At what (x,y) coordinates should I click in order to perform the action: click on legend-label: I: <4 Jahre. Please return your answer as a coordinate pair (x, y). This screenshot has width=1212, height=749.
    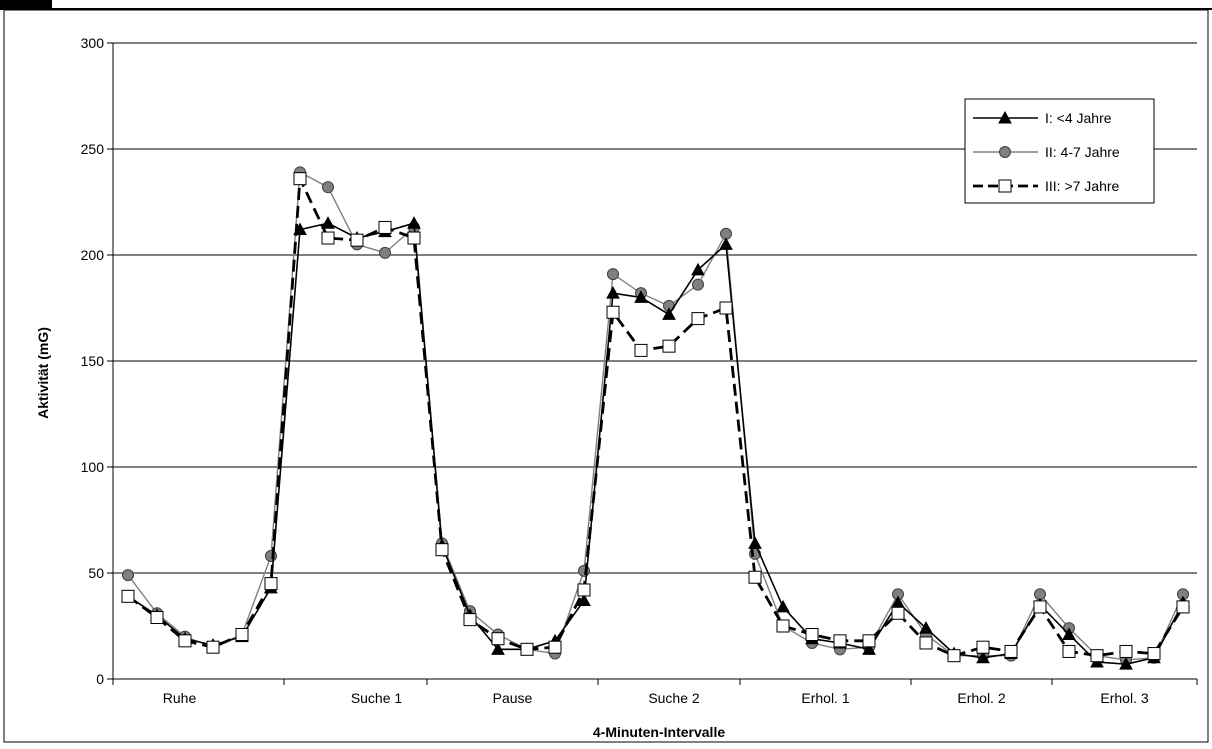
    Looking at the image, I should click on (1078, 118).